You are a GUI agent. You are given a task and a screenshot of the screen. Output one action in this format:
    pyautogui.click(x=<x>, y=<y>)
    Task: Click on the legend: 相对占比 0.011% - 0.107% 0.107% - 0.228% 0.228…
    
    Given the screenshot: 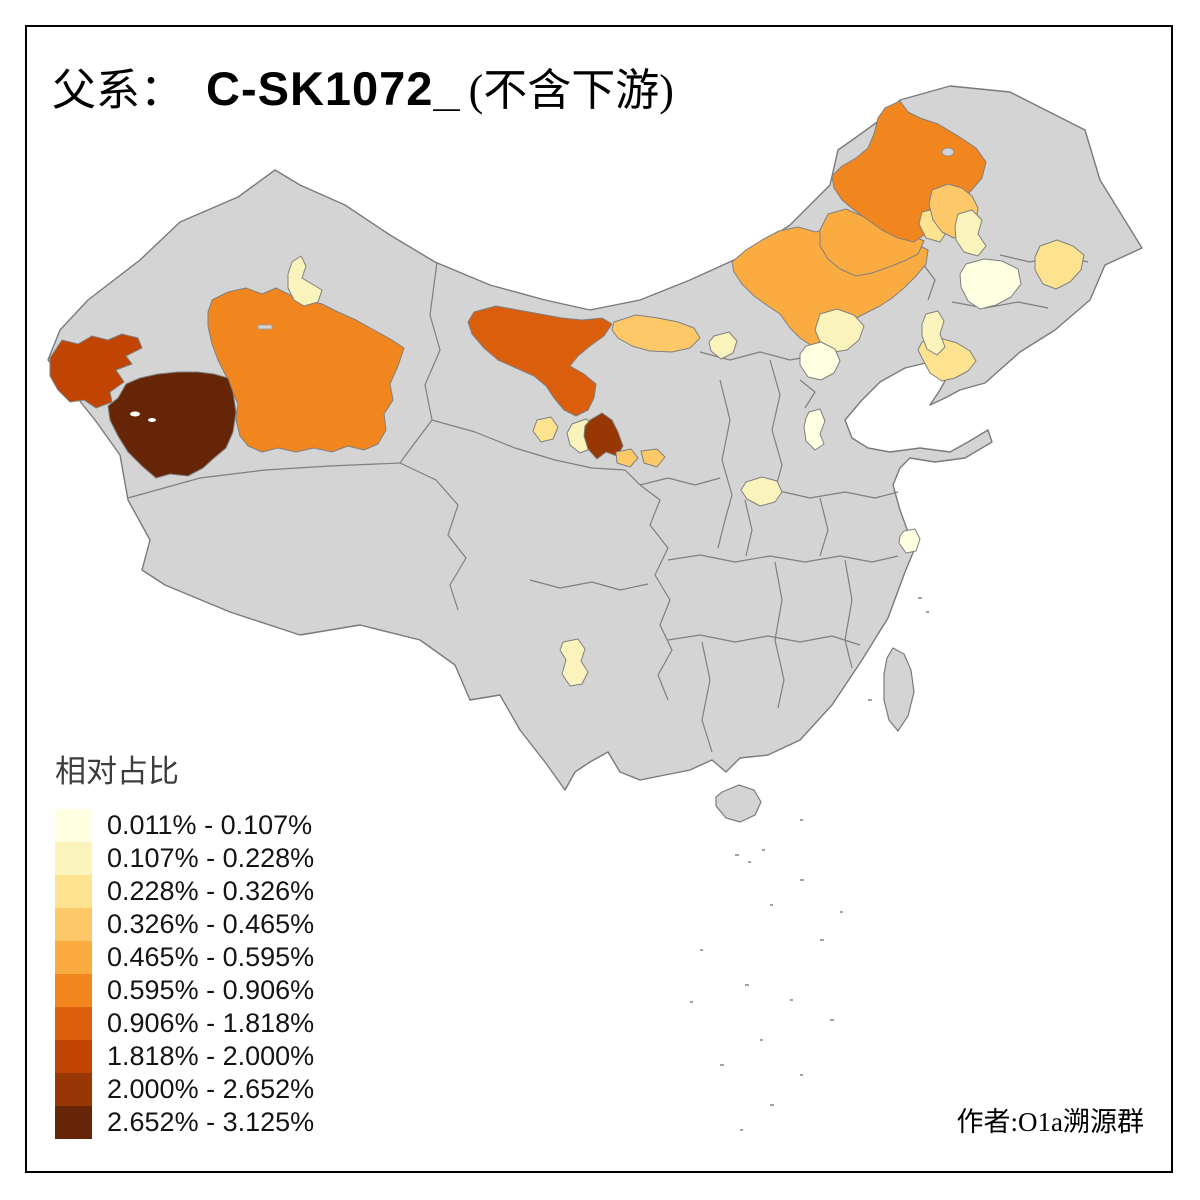 What is the action you would take?
    pyautogui.click(x=184, y=942)
    